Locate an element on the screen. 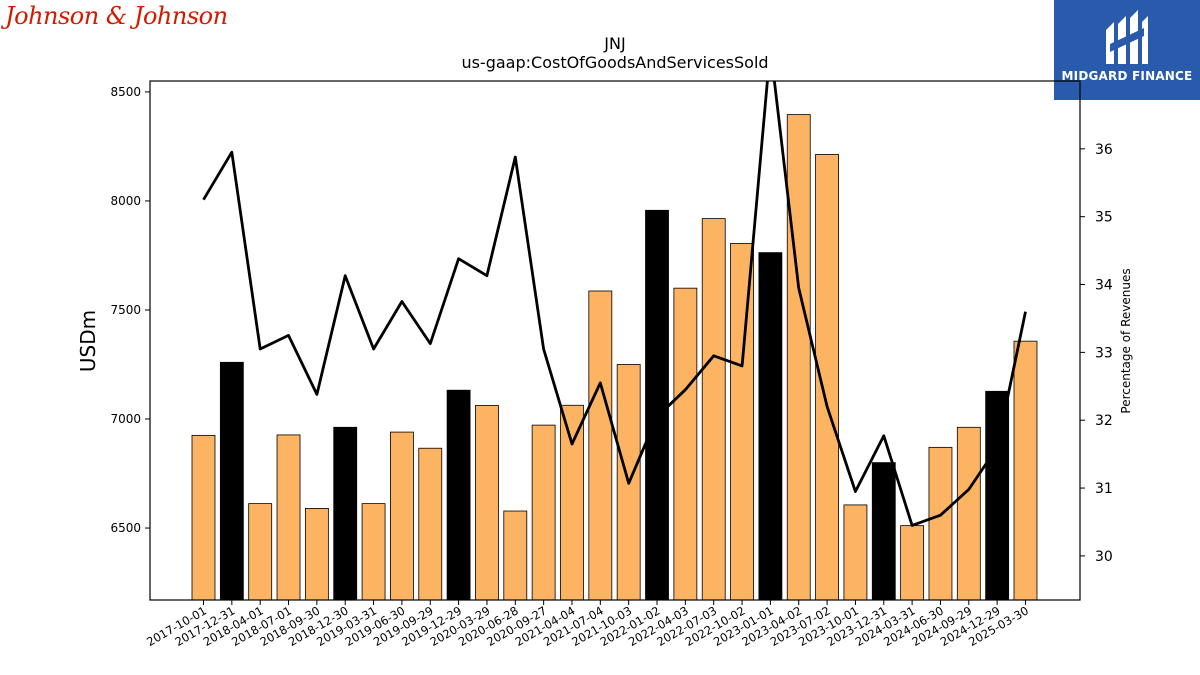 The height and width of the screenshot is (675, 1200). y-tick-label-8000: 8000 is located at coordinates (125, 201).